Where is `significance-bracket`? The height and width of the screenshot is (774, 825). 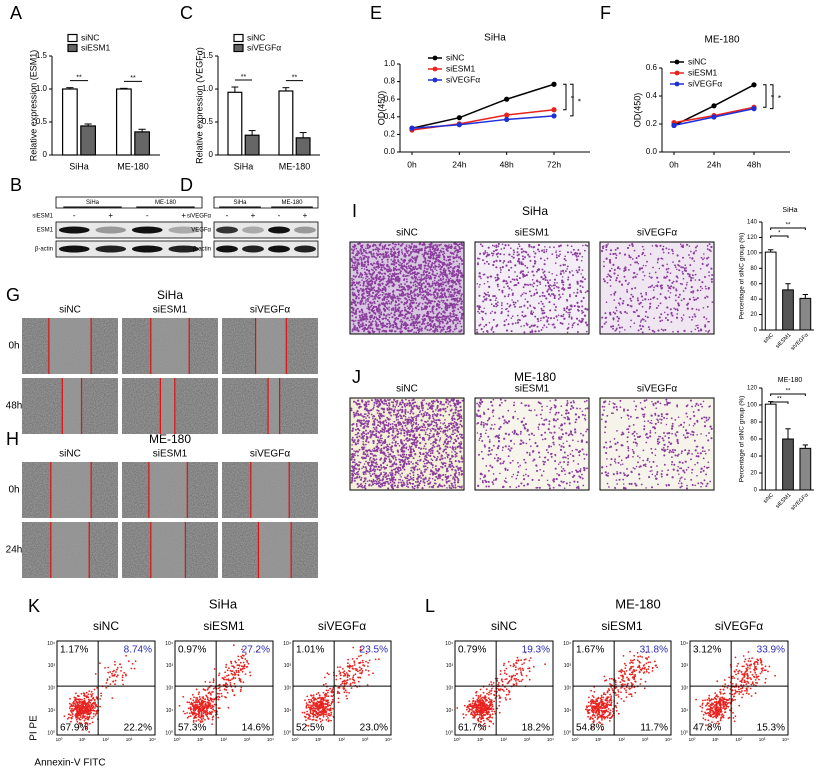 significance-bracket is located at coordinates (565, 97).